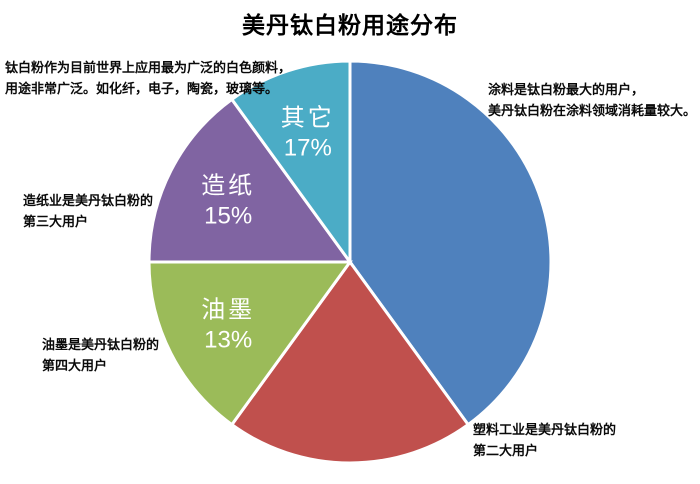 This screenshot has width=700, height=484. I want to click on slice-percent-label-油墨: 13%, so click(228, 340).